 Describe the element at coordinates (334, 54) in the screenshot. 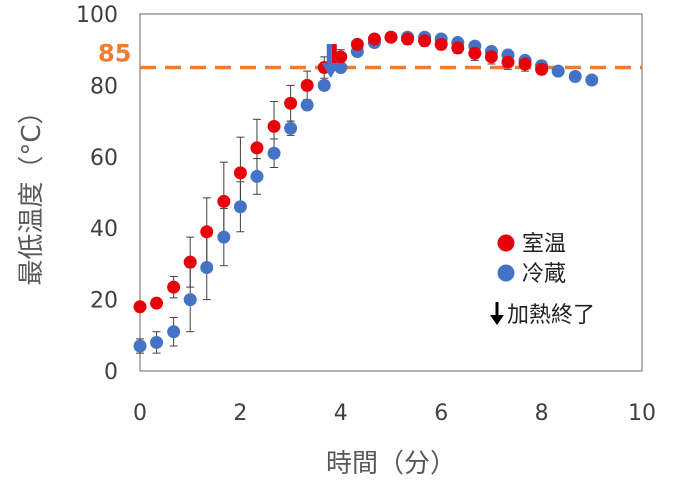

I see `heating-end-arrow-room-temp` at that location.